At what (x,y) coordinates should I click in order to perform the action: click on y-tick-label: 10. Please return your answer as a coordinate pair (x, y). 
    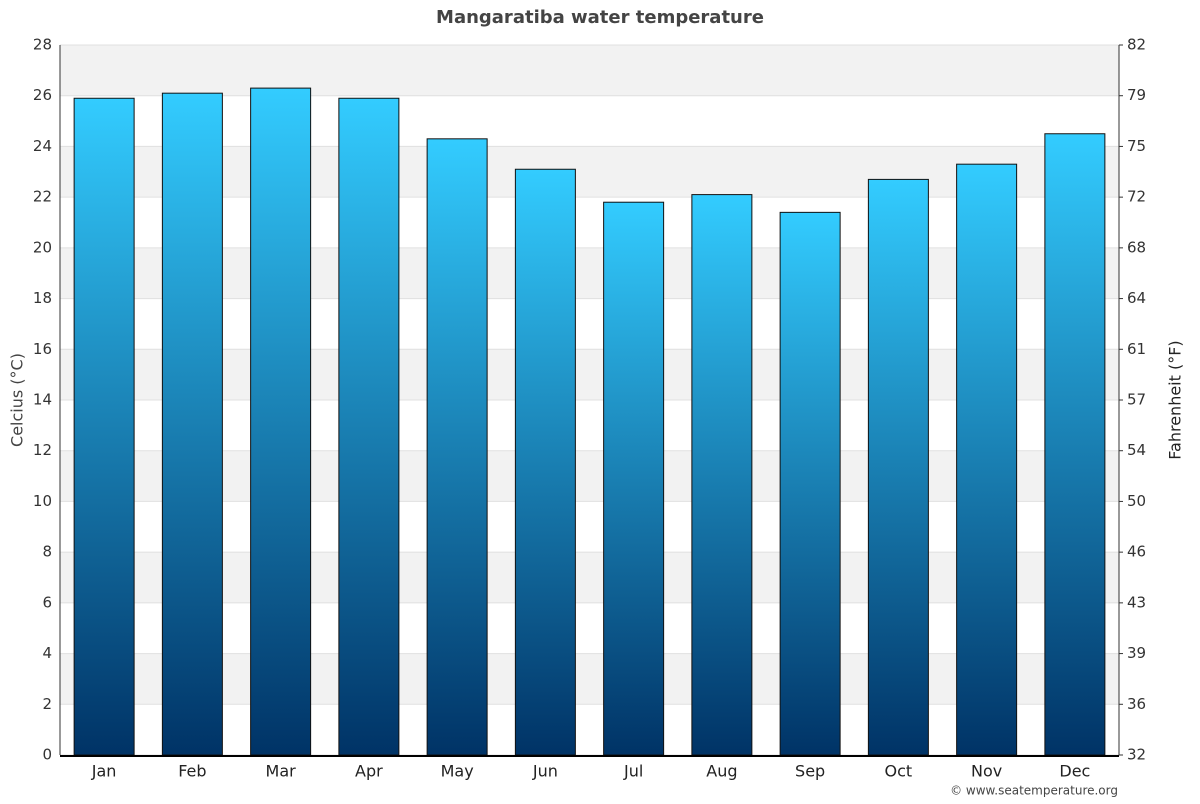
    Looking at the image, I should click on (42, 501).